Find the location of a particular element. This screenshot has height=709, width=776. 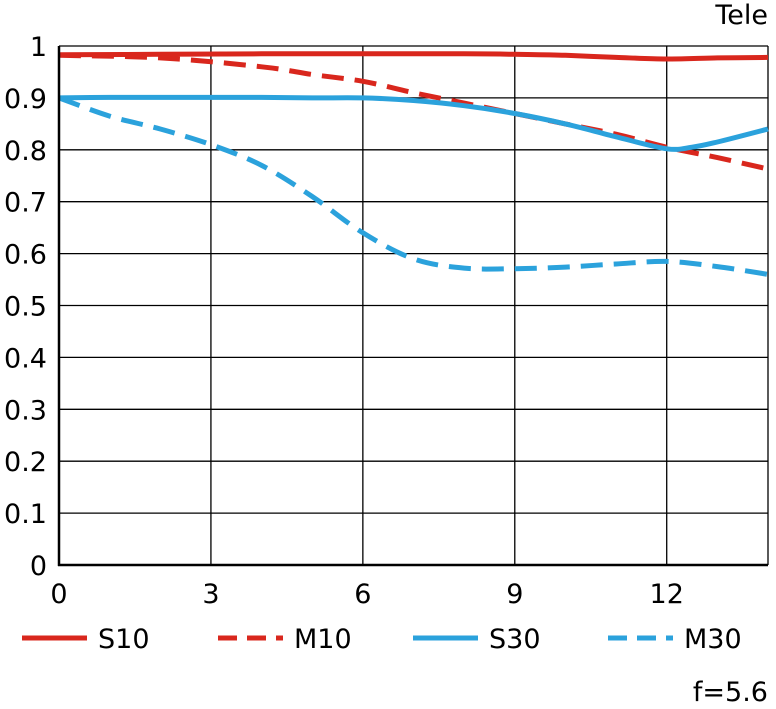

x-tick-label: 0 is located at coordinates (58, 594).